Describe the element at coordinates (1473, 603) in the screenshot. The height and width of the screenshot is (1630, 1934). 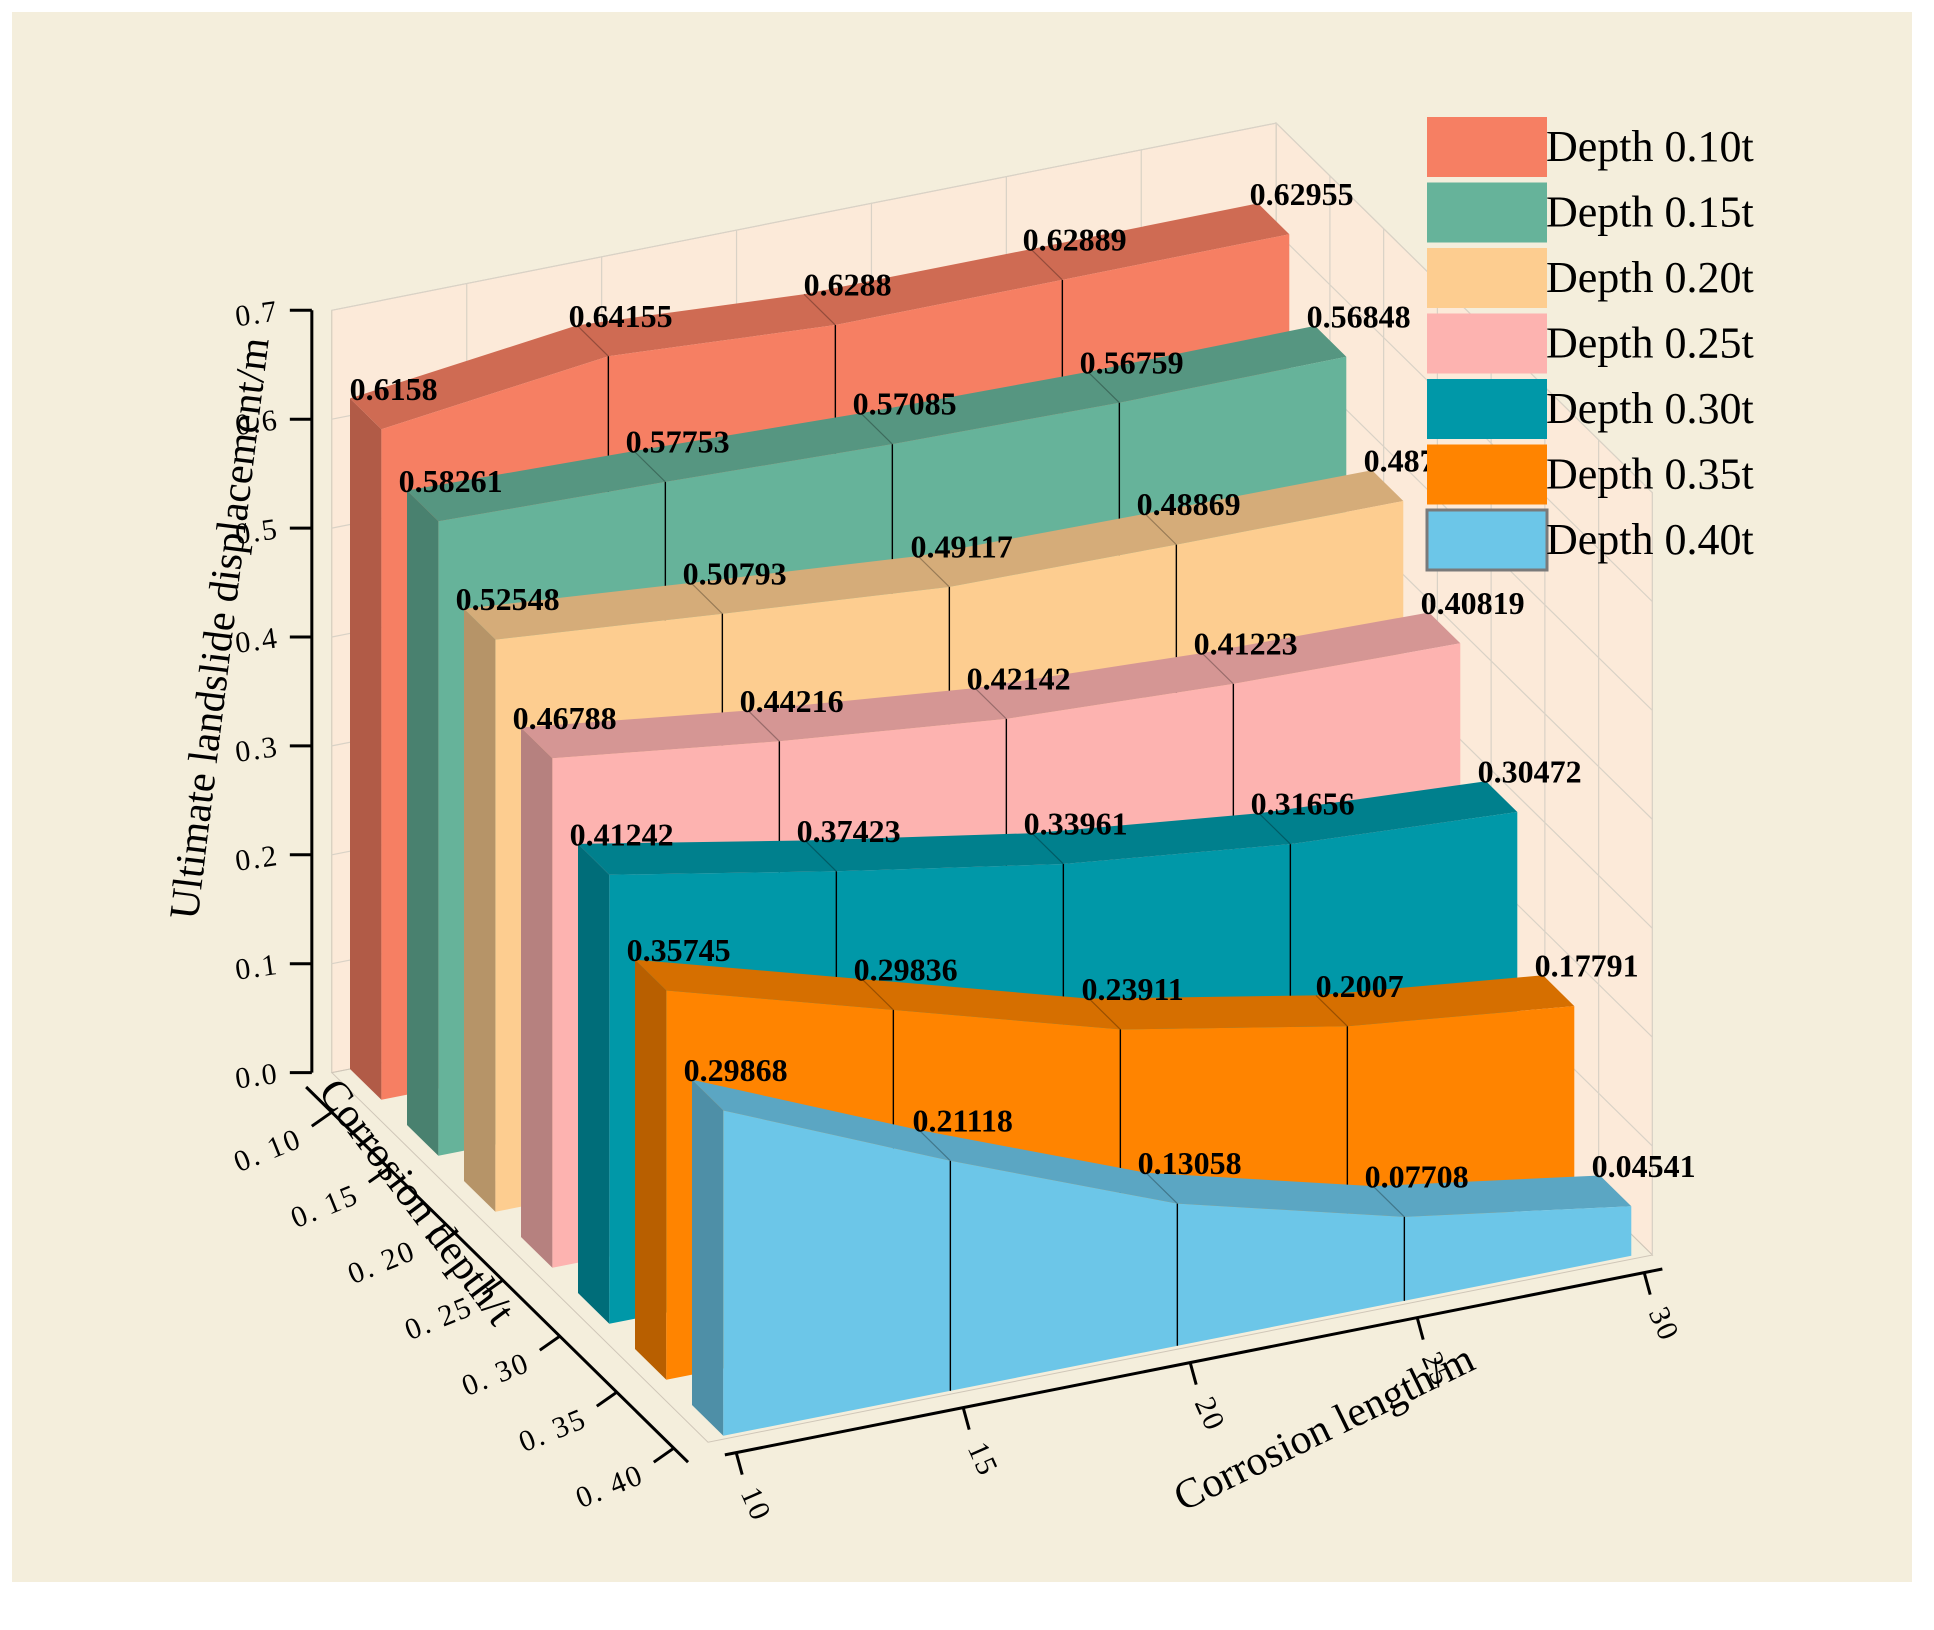
I see `data-label: 0.40819` at that location.